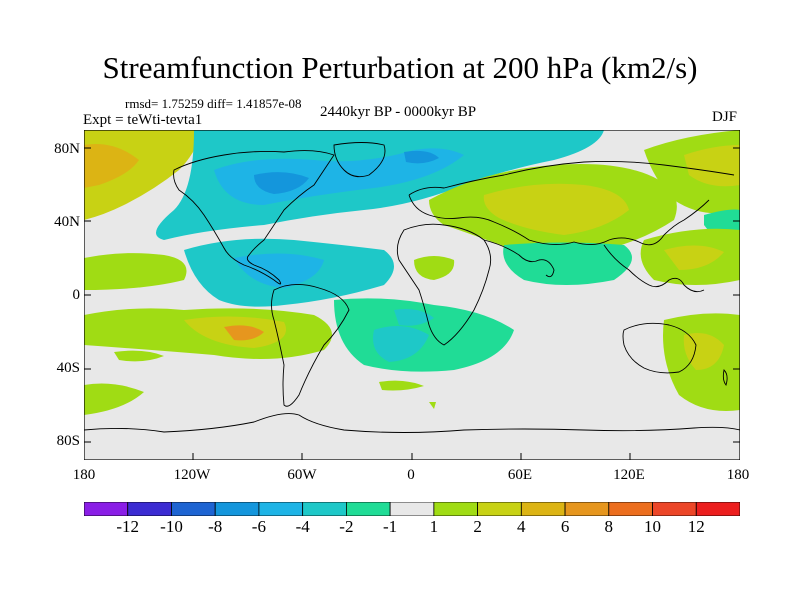 This screenshot has height=600, width=800. What do you see at coordinates (654, 268) in the screenshot?
I see `coast-se-asia` at bounding box center [654, 268].